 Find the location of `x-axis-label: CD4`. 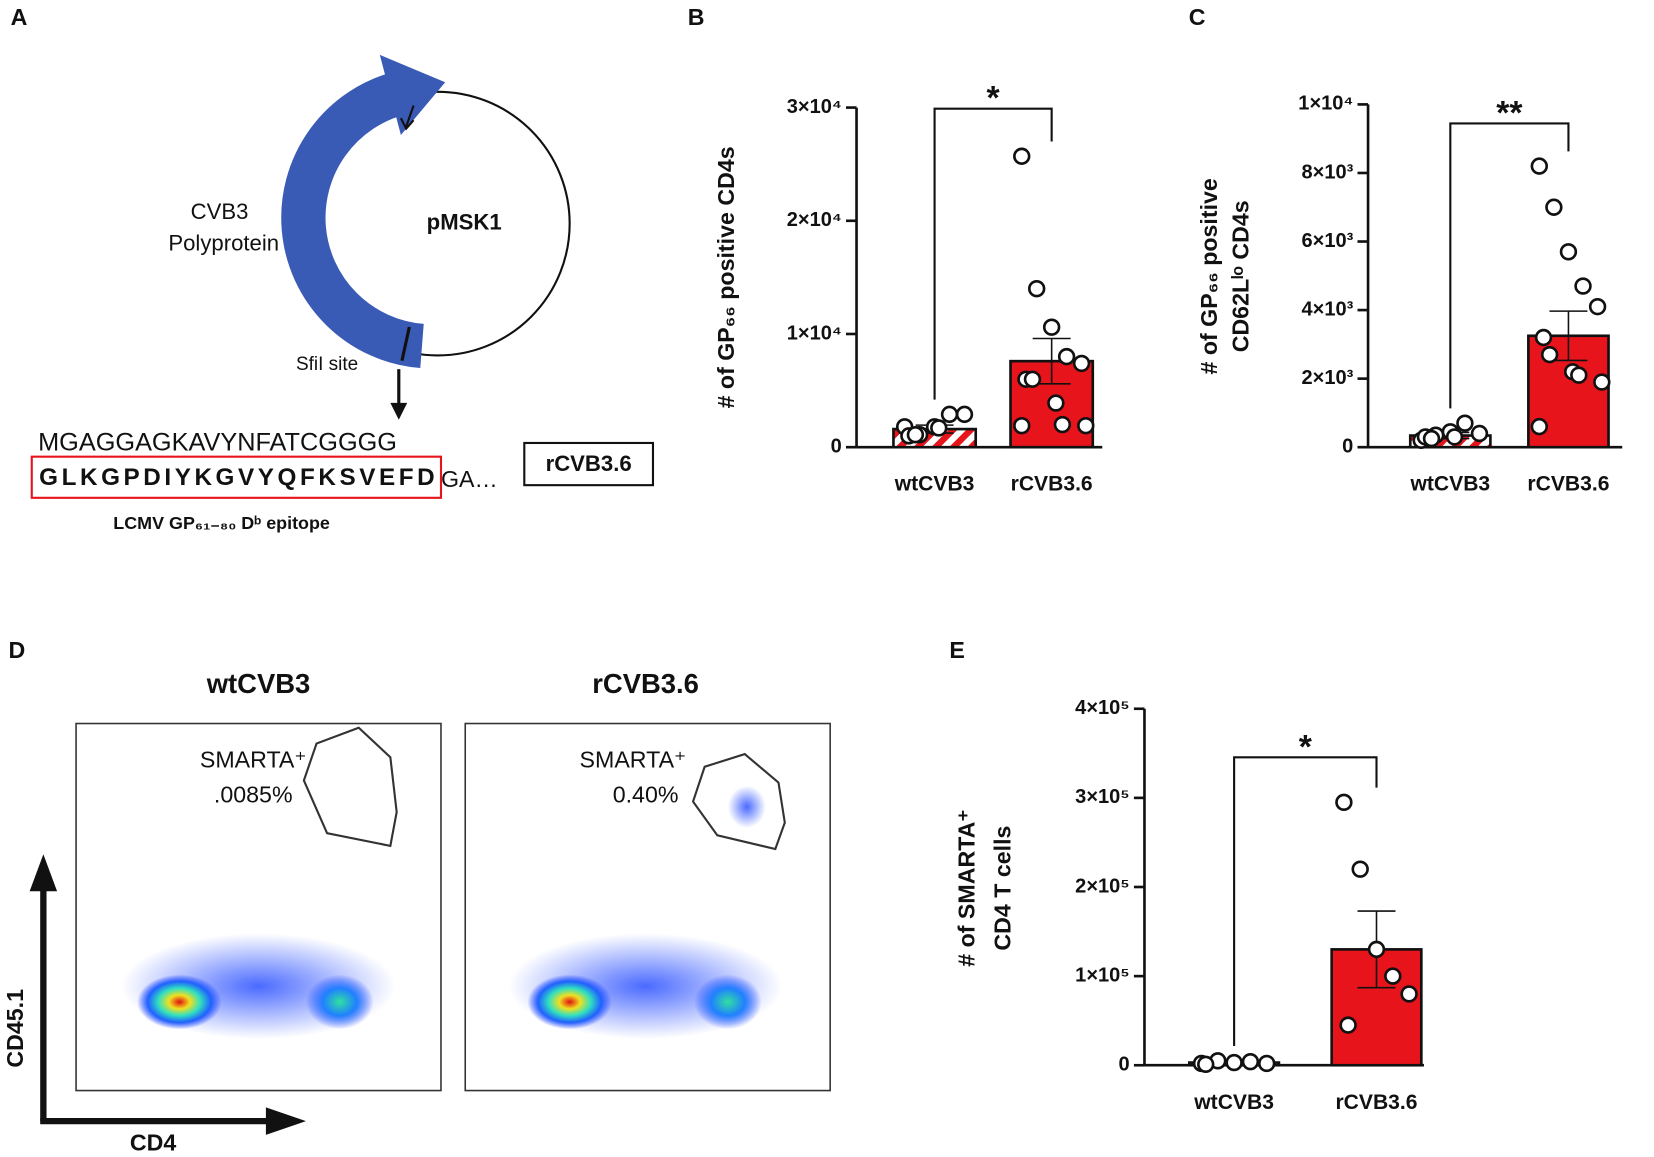

x-axis-label: CD4 is located at coordinates (153, 1142).